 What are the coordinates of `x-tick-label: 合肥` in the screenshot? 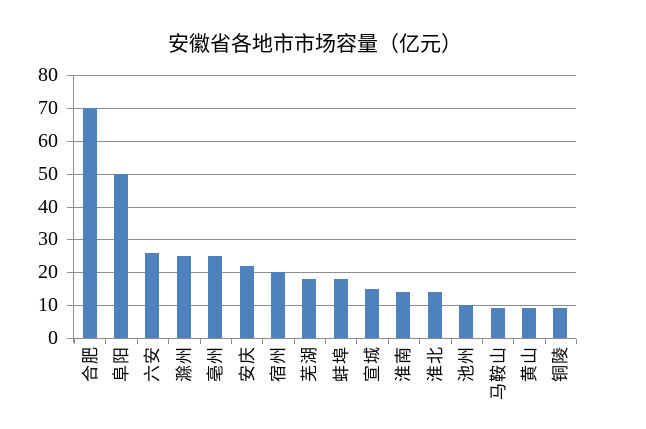 It's located at (90, 364).